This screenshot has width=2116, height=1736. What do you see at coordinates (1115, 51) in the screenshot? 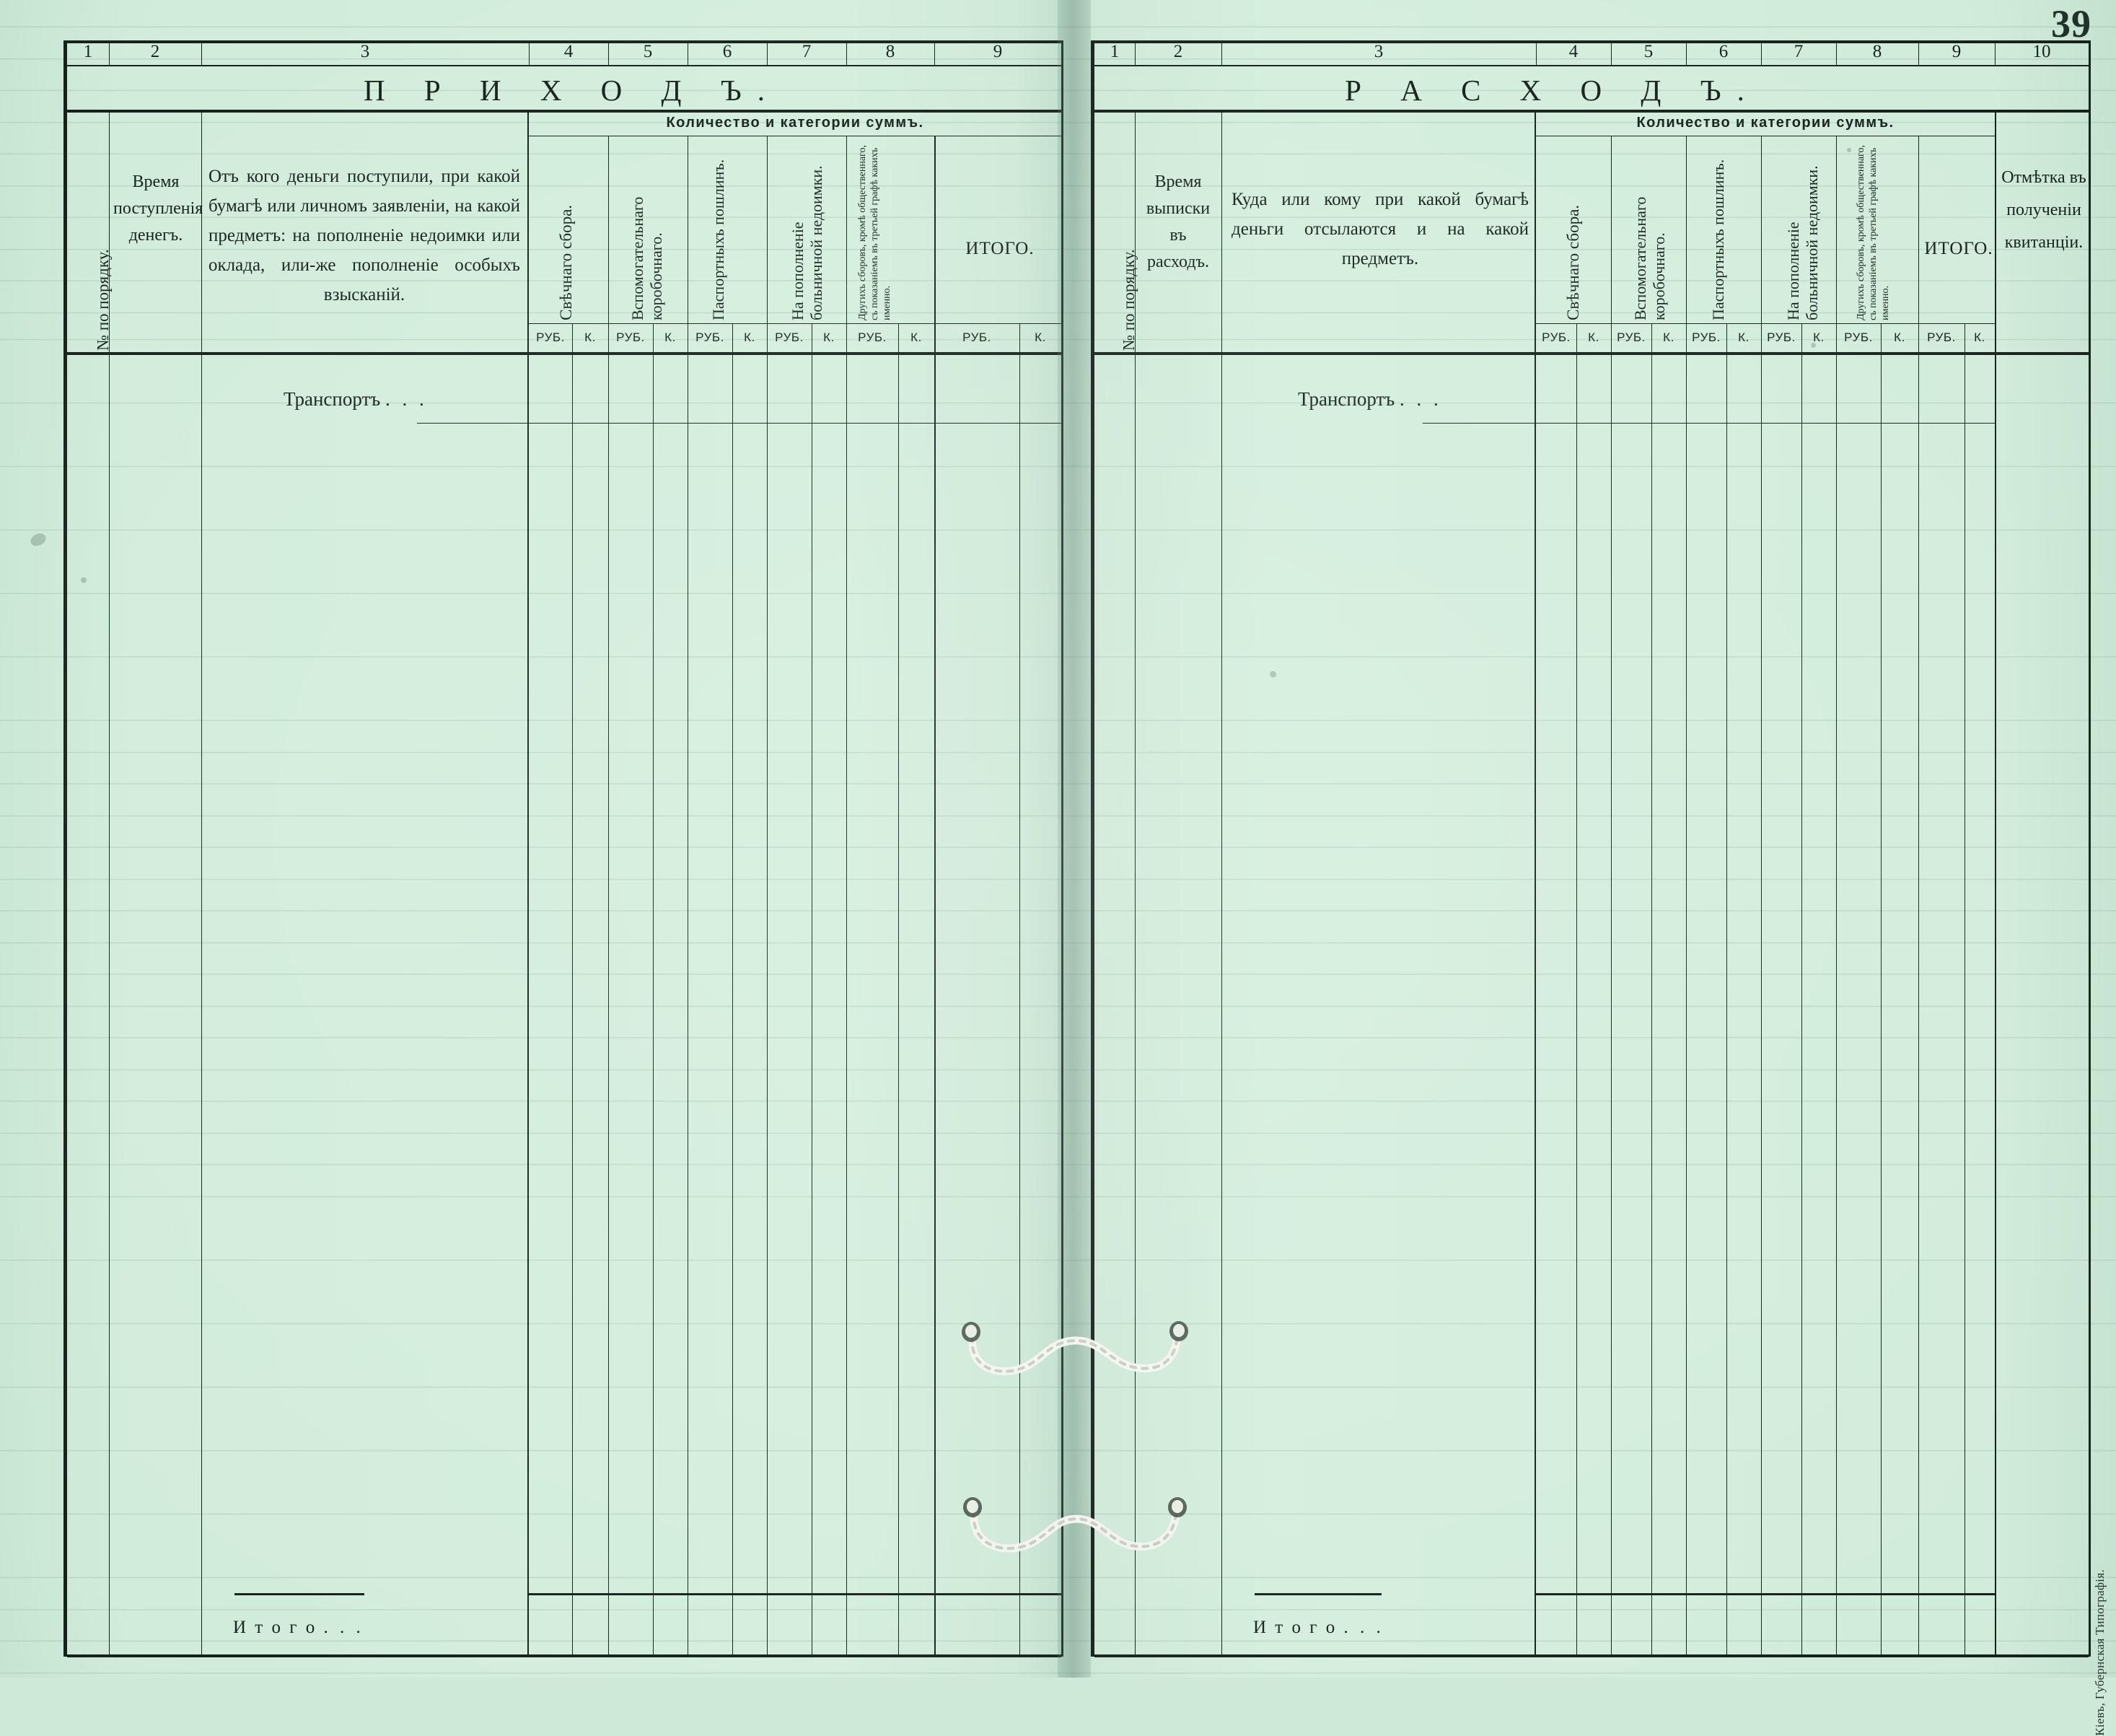
I see `col-num-1: 1` at bounding box center [1115, 51].